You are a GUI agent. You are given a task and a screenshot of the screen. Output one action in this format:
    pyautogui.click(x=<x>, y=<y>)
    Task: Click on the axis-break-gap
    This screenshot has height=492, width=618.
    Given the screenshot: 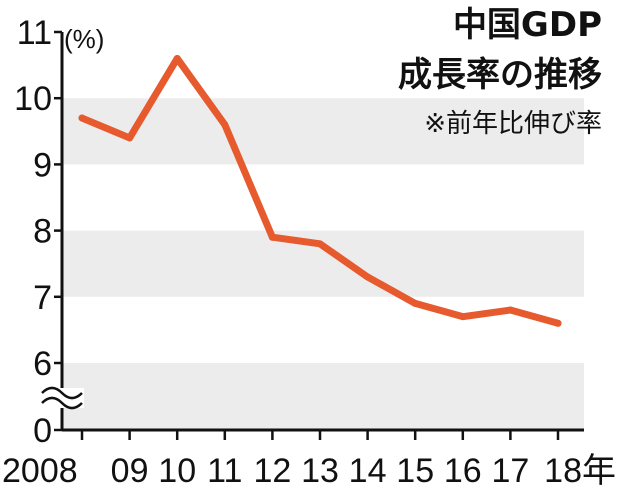 What is the action you would take?
    pyautogui.click(x=62, y=398)
    